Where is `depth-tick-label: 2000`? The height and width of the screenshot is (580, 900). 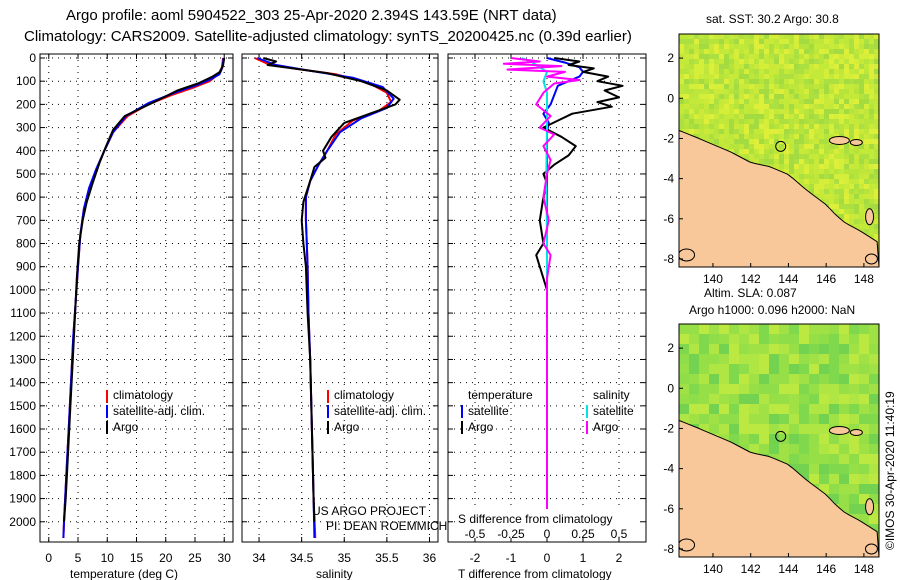 depth-tick-label: 2000 is located at coordinates (22, 522).